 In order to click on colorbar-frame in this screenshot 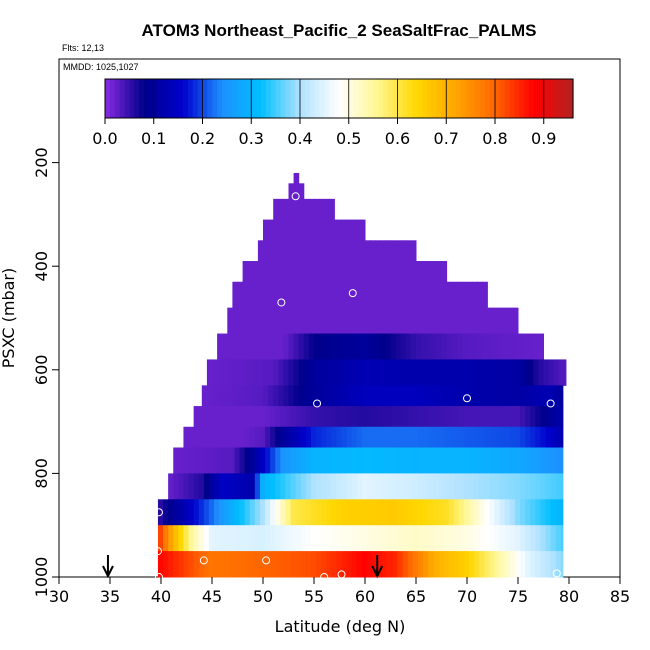, I will do `click(339, 98)`.